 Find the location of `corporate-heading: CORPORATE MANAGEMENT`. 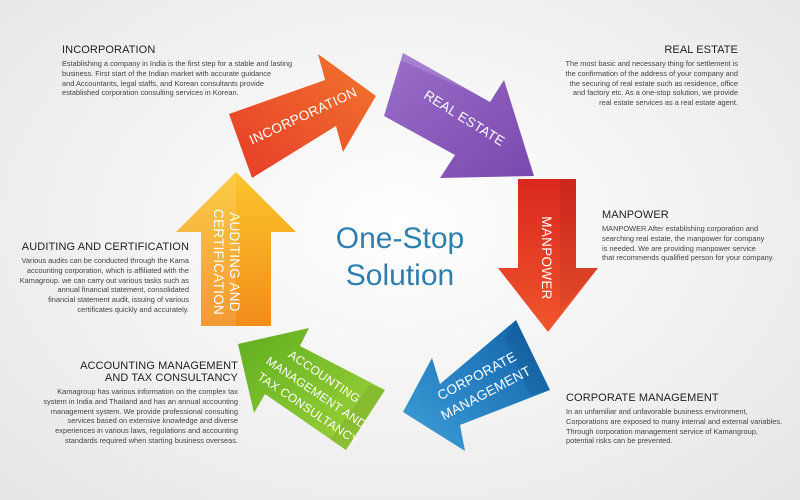

corporate-heading: CORPORATE MANAGEMENT is located at coordinates (642, 398).